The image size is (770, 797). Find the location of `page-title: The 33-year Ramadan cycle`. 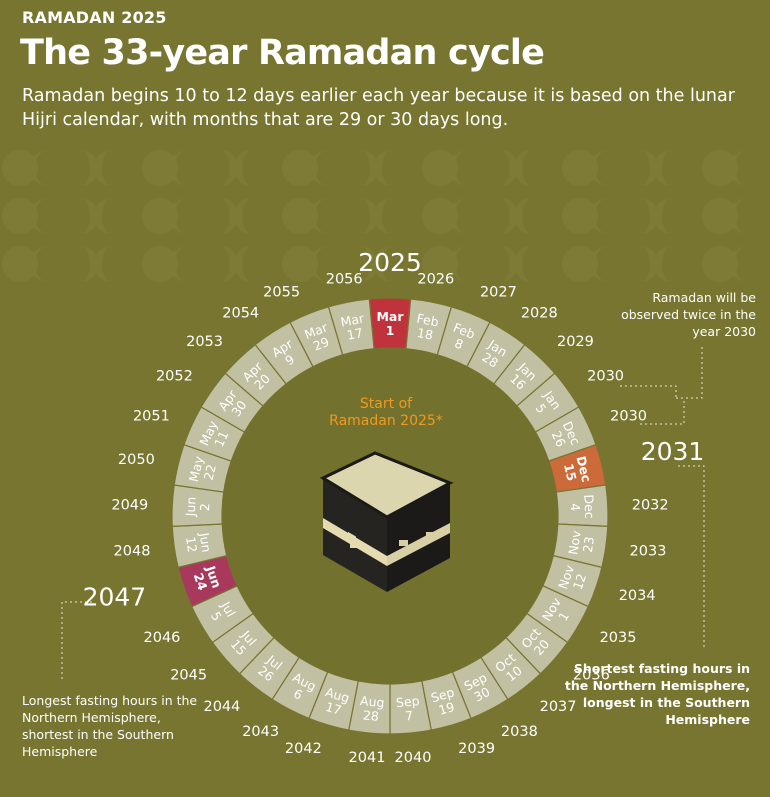

page-title: The 33-year Ramadan cycle is located at coordinates (282, 53).